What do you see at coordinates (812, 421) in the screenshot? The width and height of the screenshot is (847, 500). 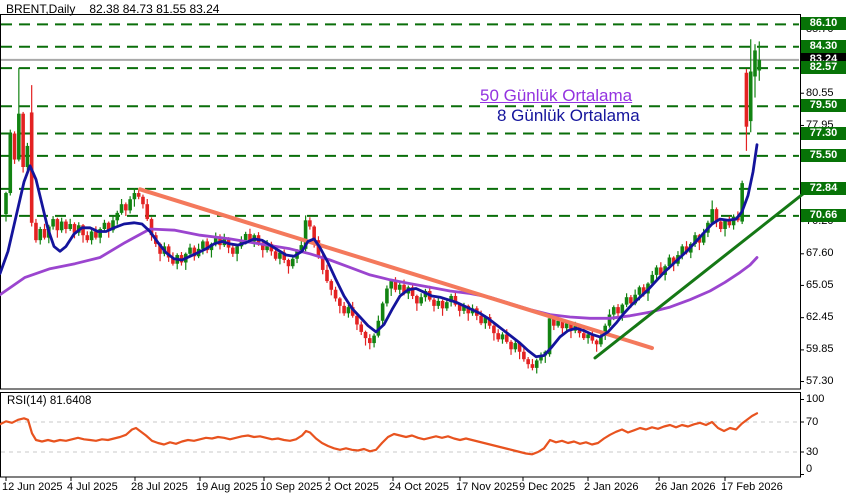 I see `rsi-tick-label: 70` at bounding box center [812, 421].